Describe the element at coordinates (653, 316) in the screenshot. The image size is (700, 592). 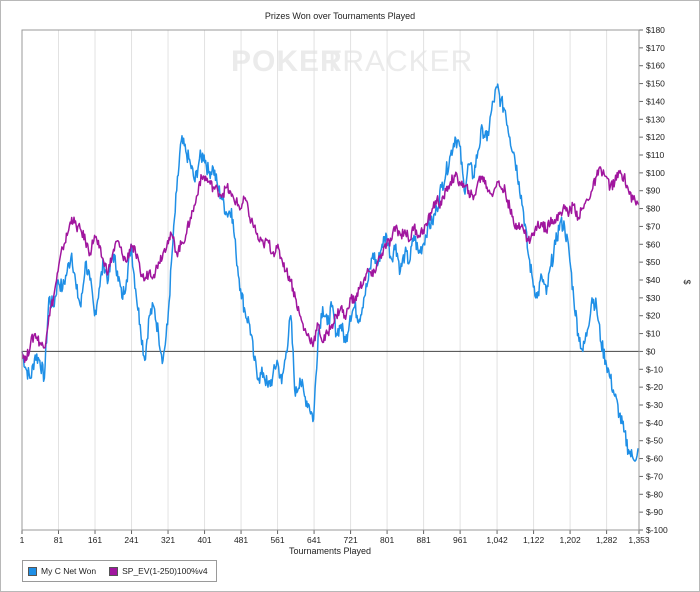
I see `y-tick-label: $20` at that location.